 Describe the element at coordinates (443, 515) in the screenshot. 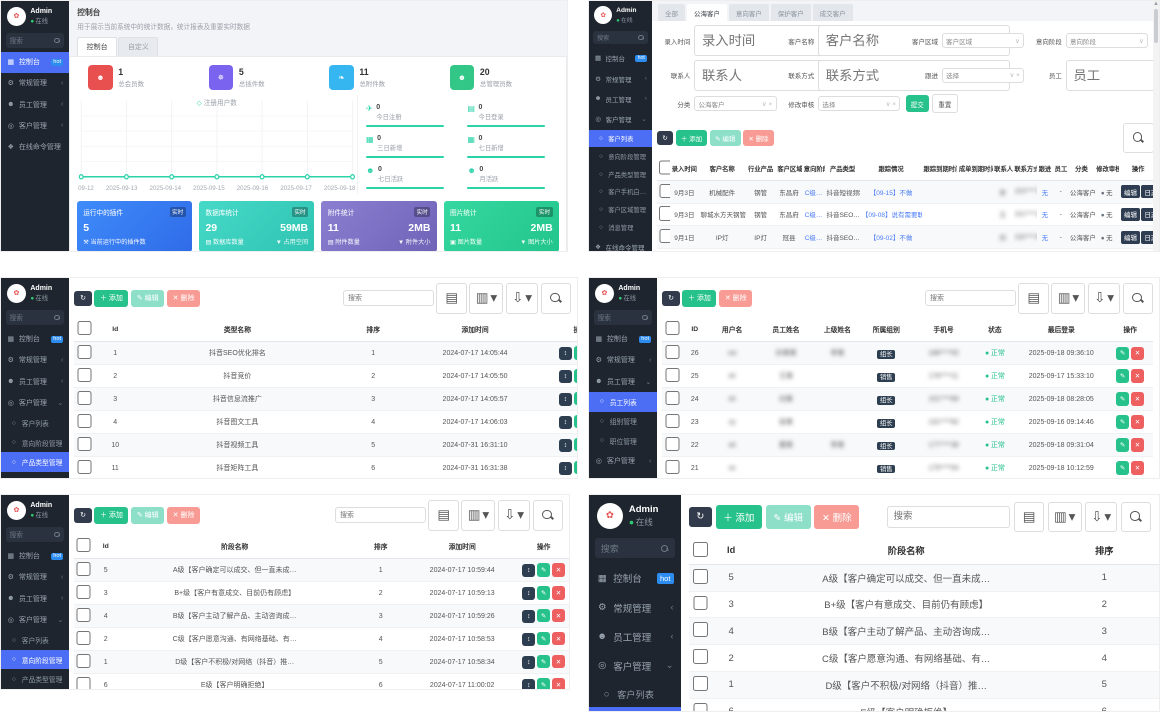

I see `fixed-columns-button: ▤` at that location.